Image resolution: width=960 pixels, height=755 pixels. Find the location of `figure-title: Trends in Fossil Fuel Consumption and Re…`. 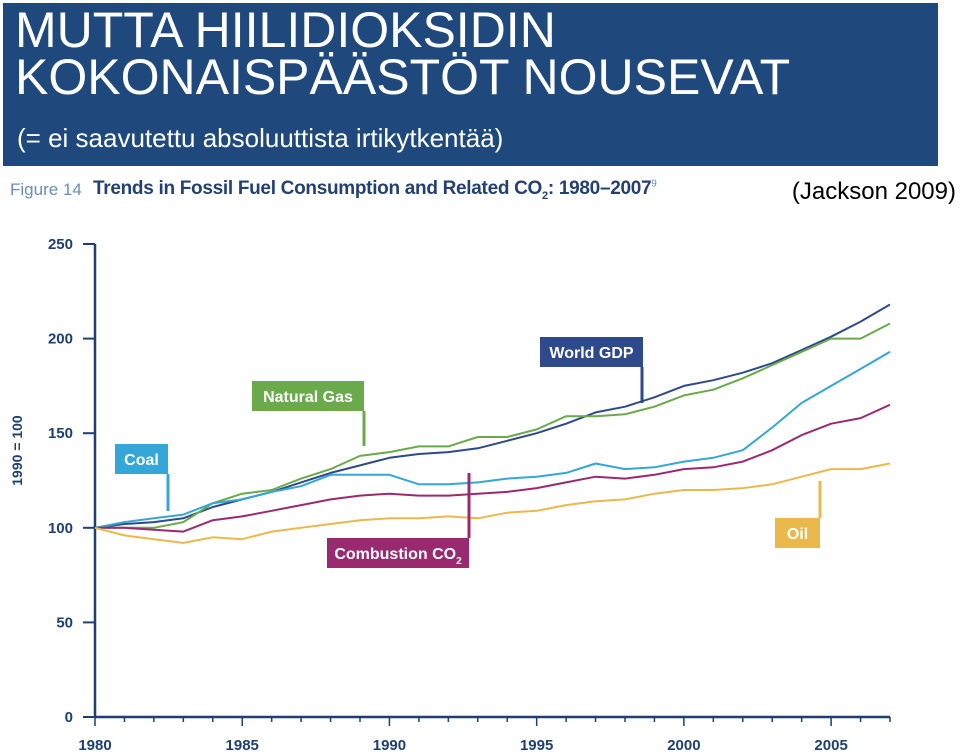

figure-title: Trends in Fossil Fuel Consumption and Re… is located at coordinates (375, 190).